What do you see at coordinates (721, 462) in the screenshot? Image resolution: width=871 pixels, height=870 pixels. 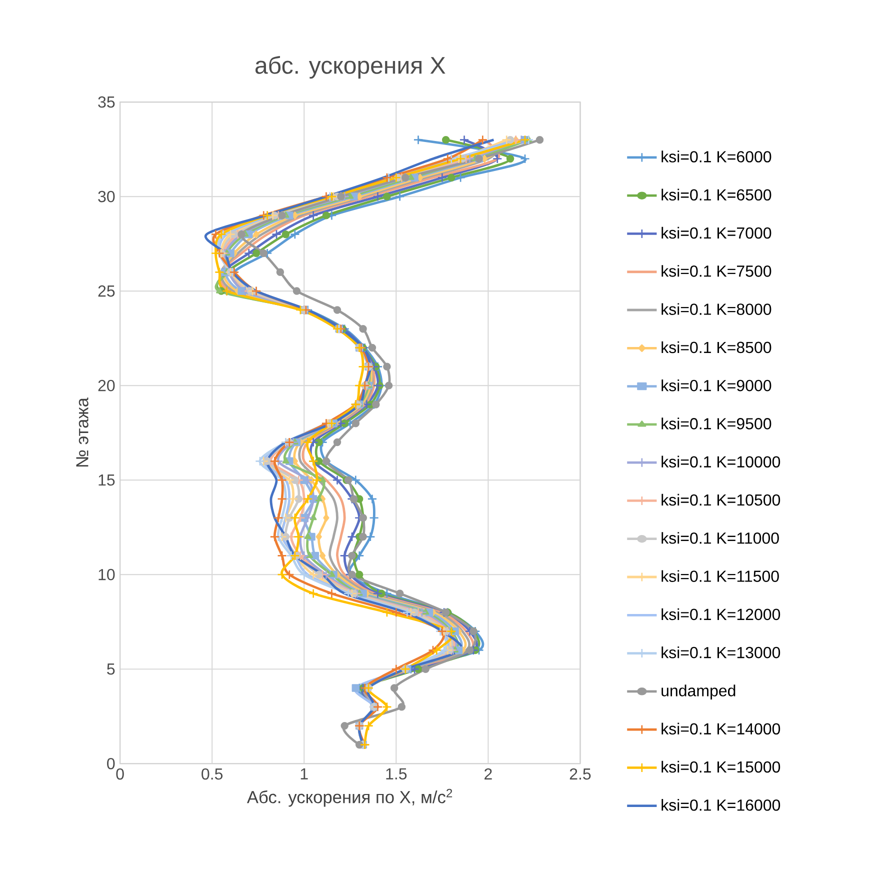 I see `legend-label: ksi=0.1 K=10000` at bounding box center [721, 462].